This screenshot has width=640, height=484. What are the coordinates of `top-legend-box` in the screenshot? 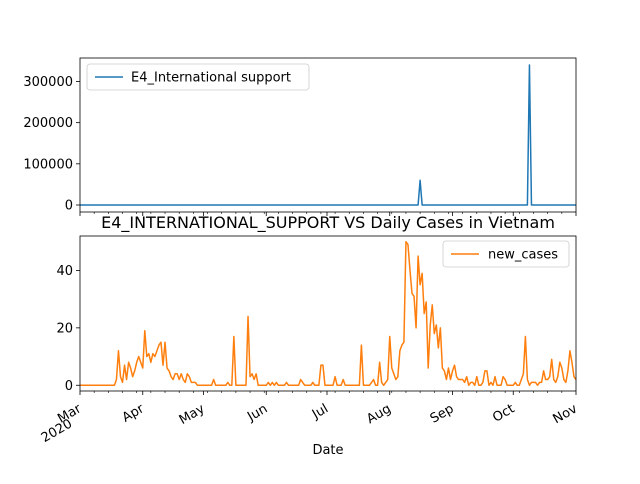 It's located at (198, 77).